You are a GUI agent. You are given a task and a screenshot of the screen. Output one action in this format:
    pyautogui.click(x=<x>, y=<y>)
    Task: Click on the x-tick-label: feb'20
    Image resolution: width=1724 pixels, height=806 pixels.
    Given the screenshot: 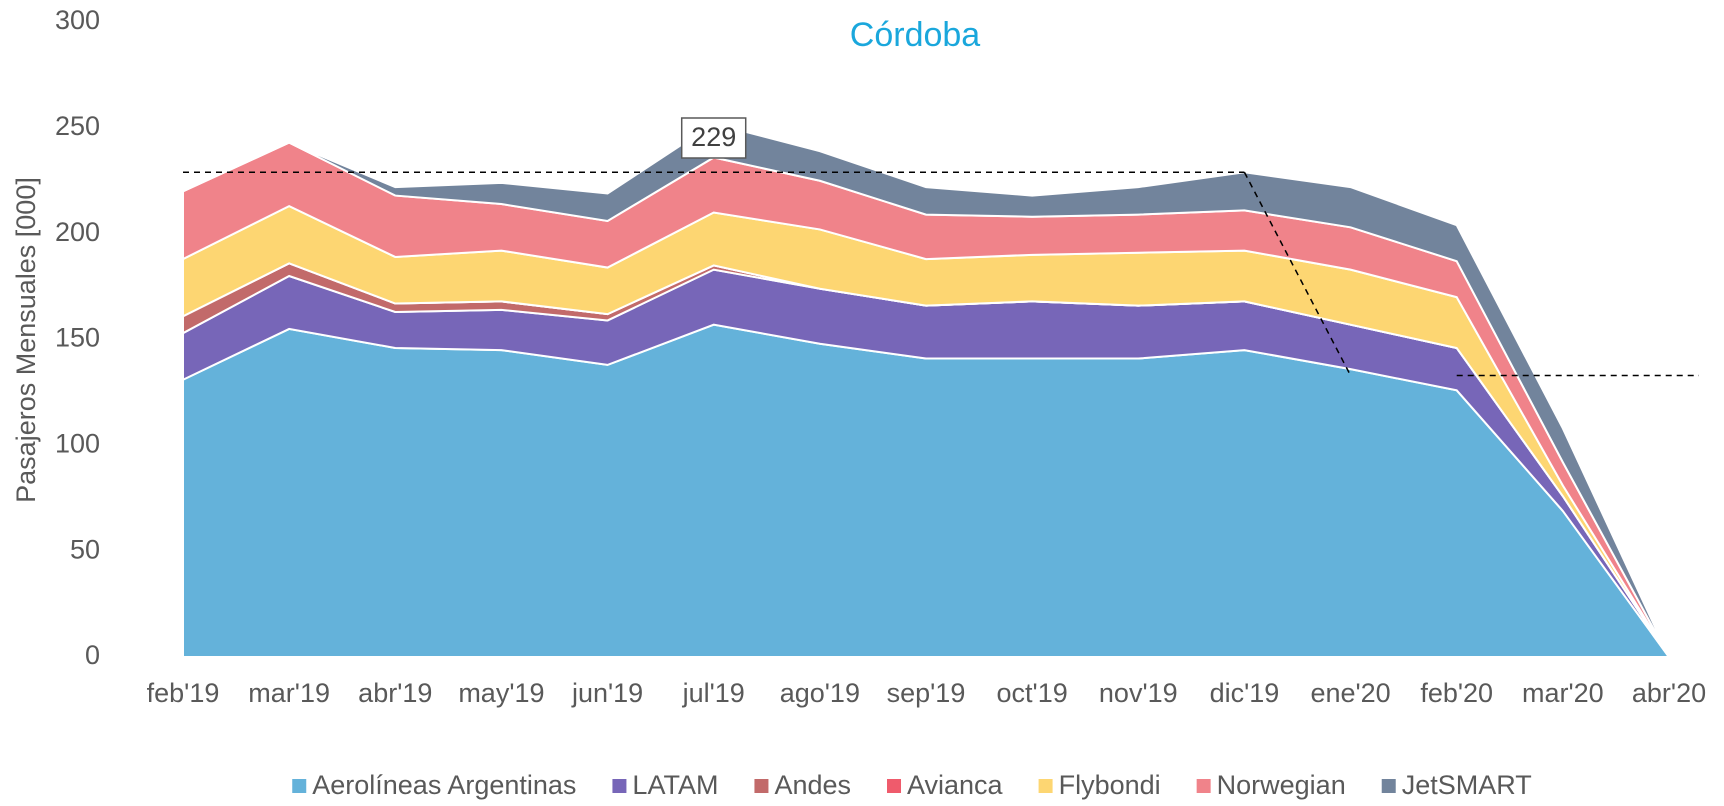 What is the action you would take?
    pyautogui.click(x=1456, y=693)
    